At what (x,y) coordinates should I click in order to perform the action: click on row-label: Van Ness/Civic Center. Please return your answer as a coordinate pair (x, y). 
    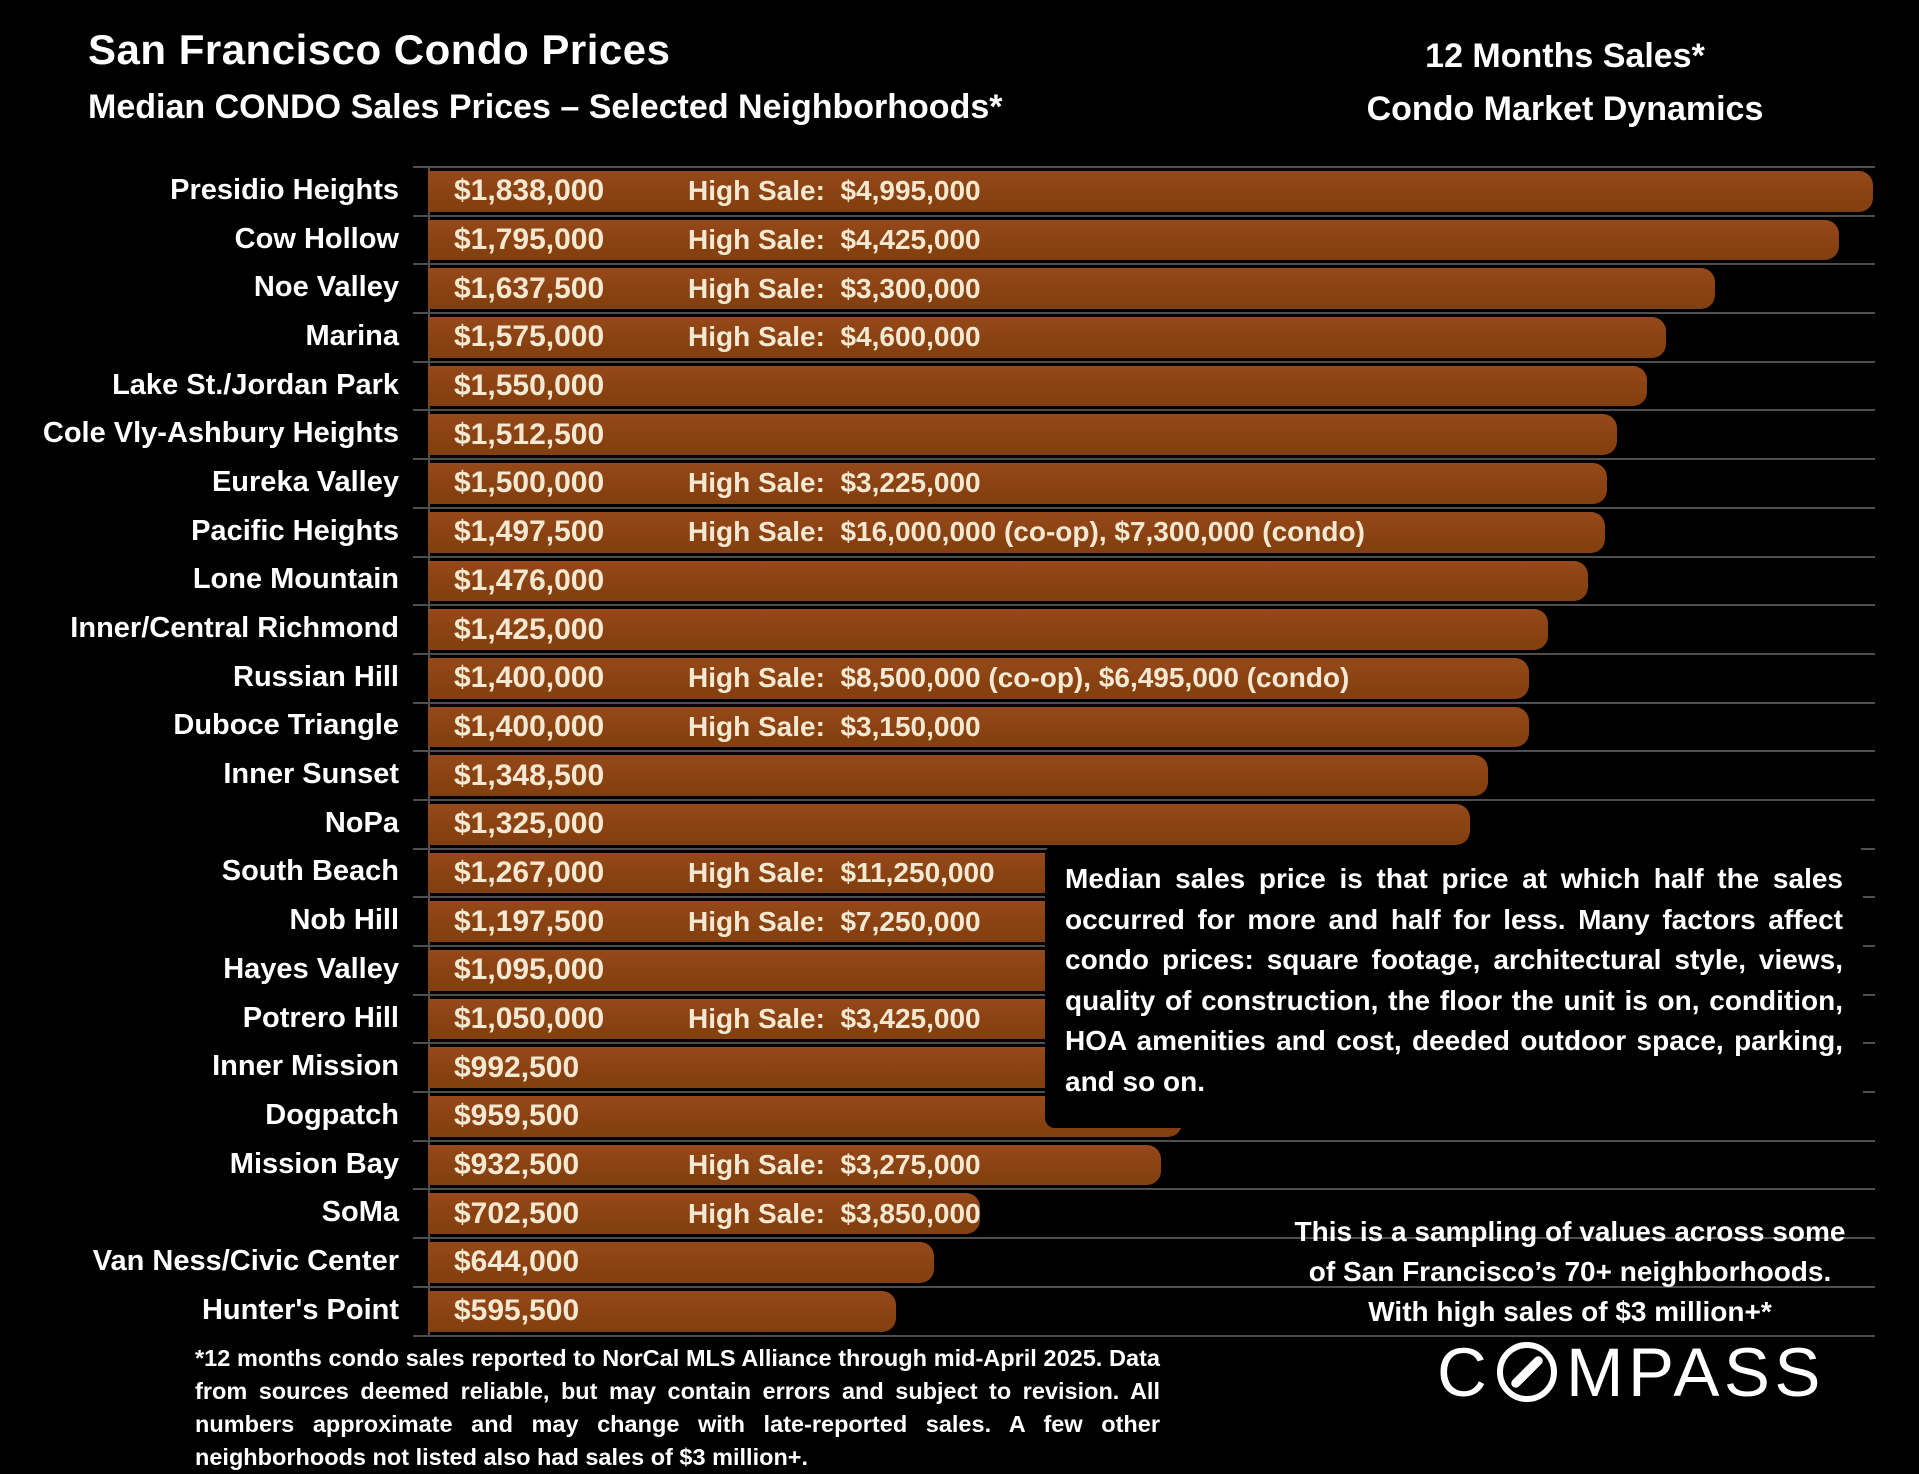
    Looking at the image, I should click on (245, 1260).